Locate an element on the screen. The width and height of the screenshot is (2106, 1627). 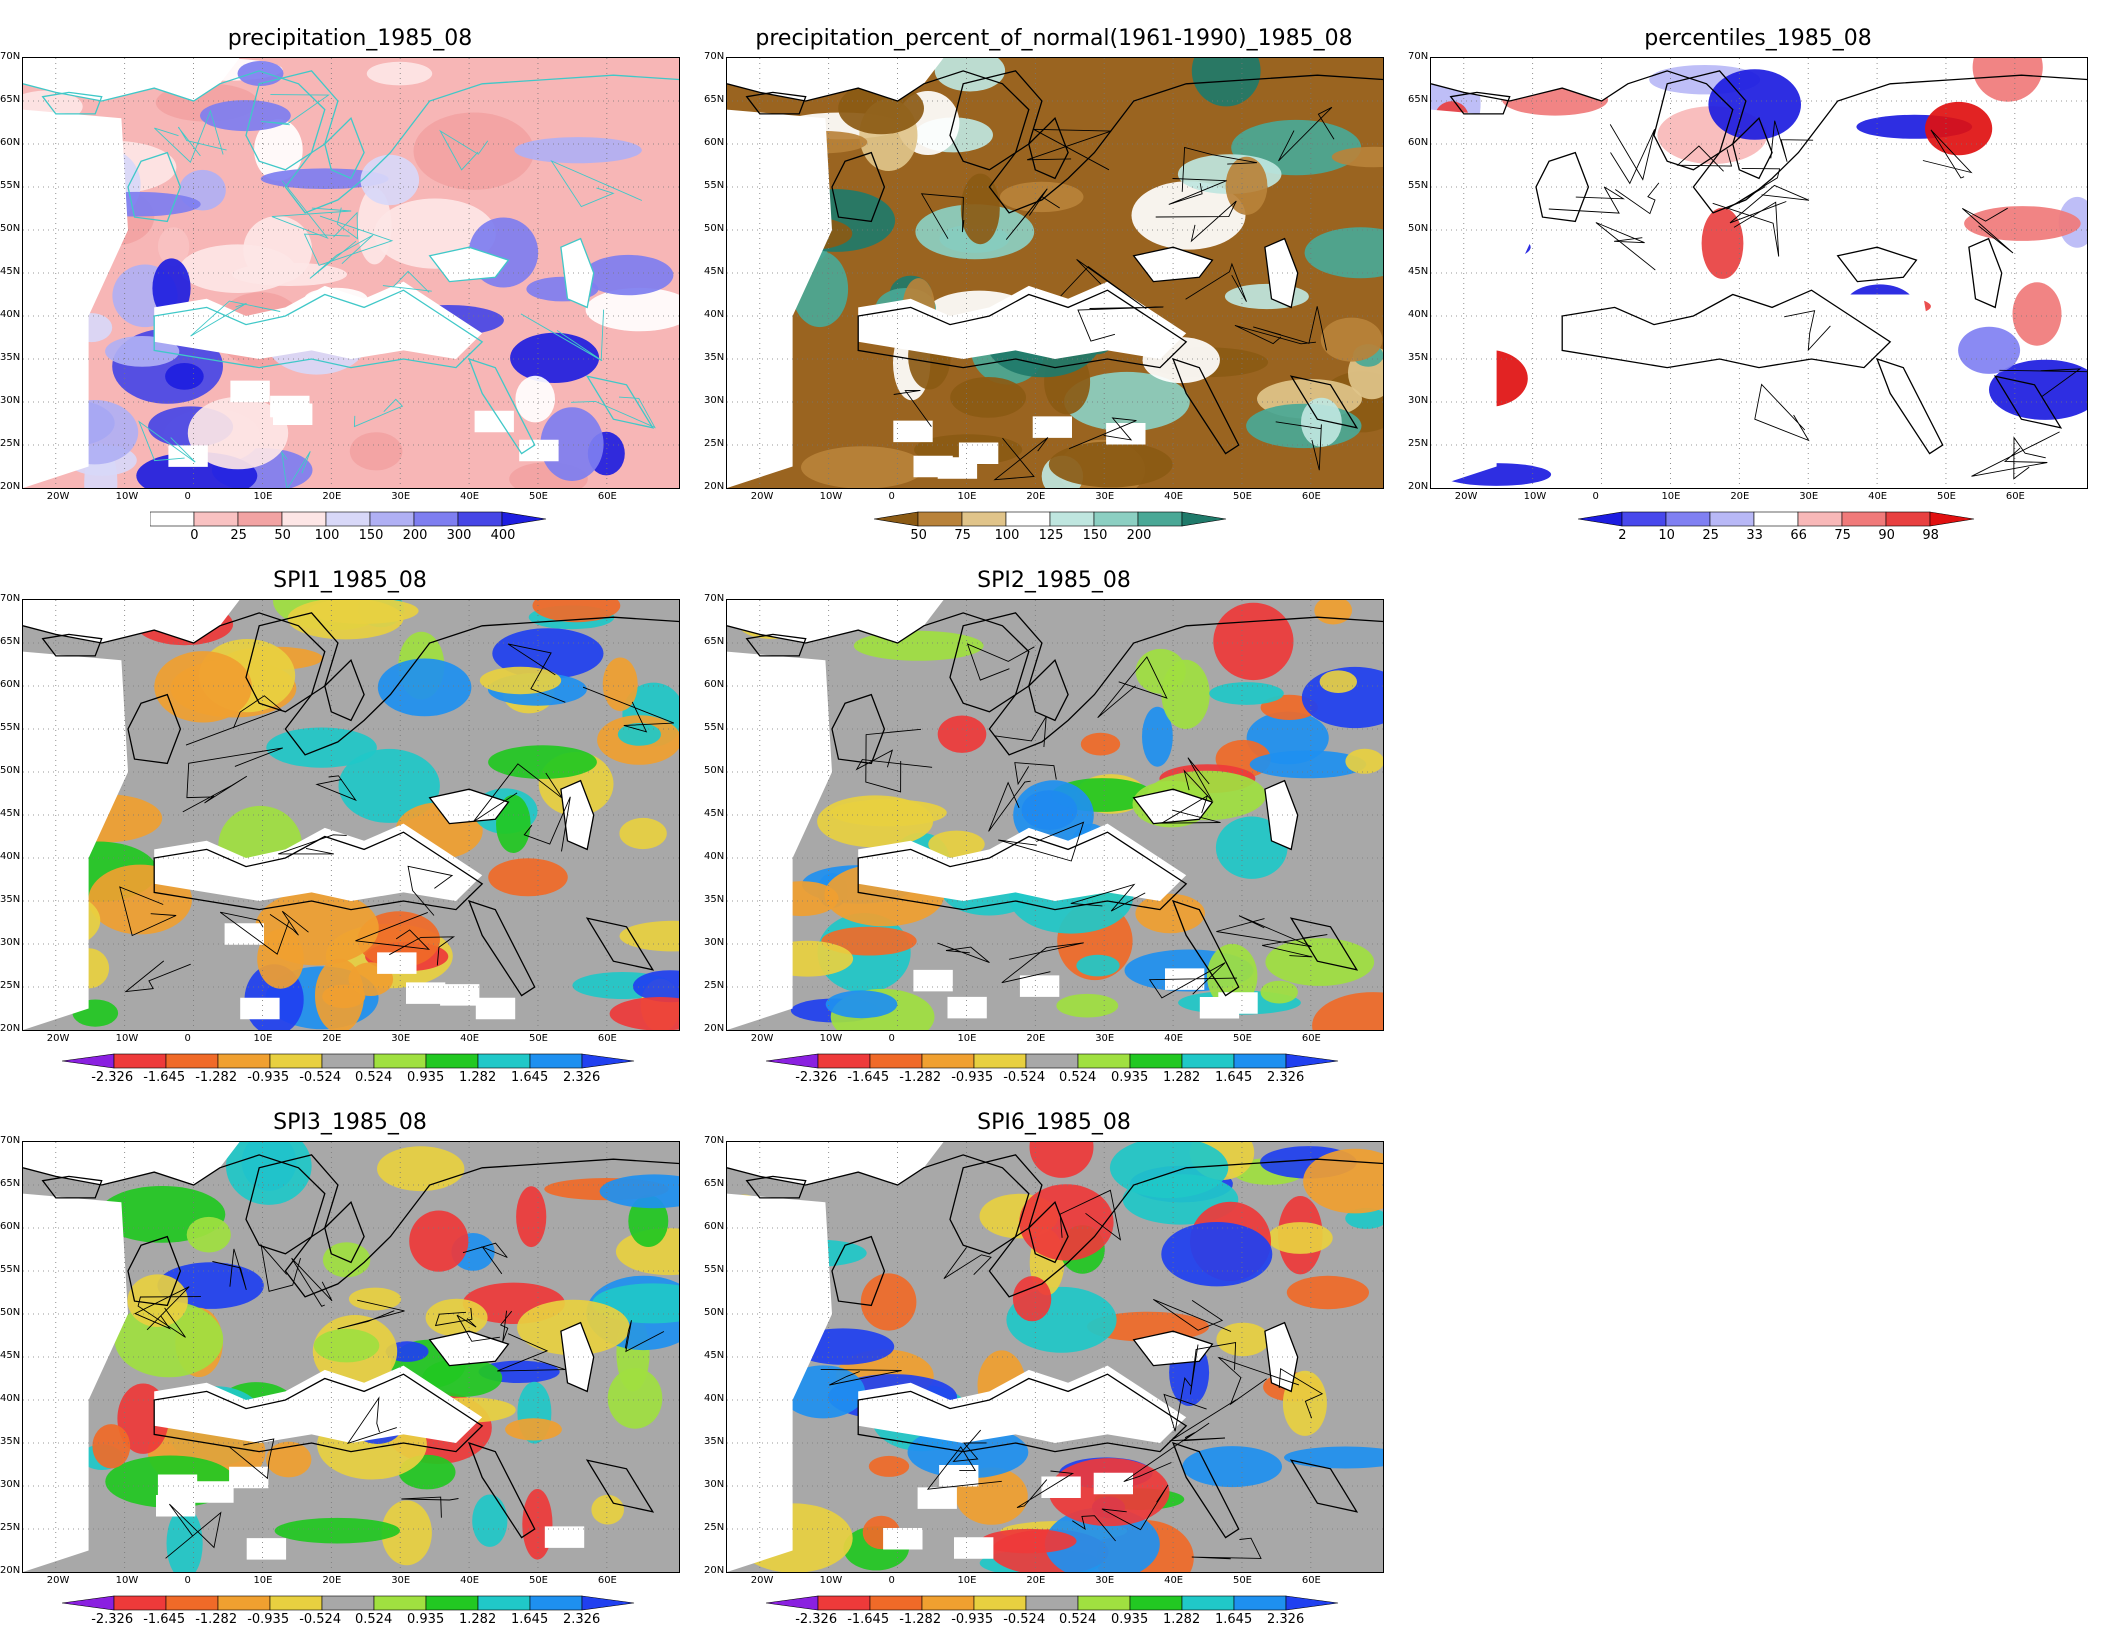
lon-tick-label: 20W is located at coordinates (762, 1580).